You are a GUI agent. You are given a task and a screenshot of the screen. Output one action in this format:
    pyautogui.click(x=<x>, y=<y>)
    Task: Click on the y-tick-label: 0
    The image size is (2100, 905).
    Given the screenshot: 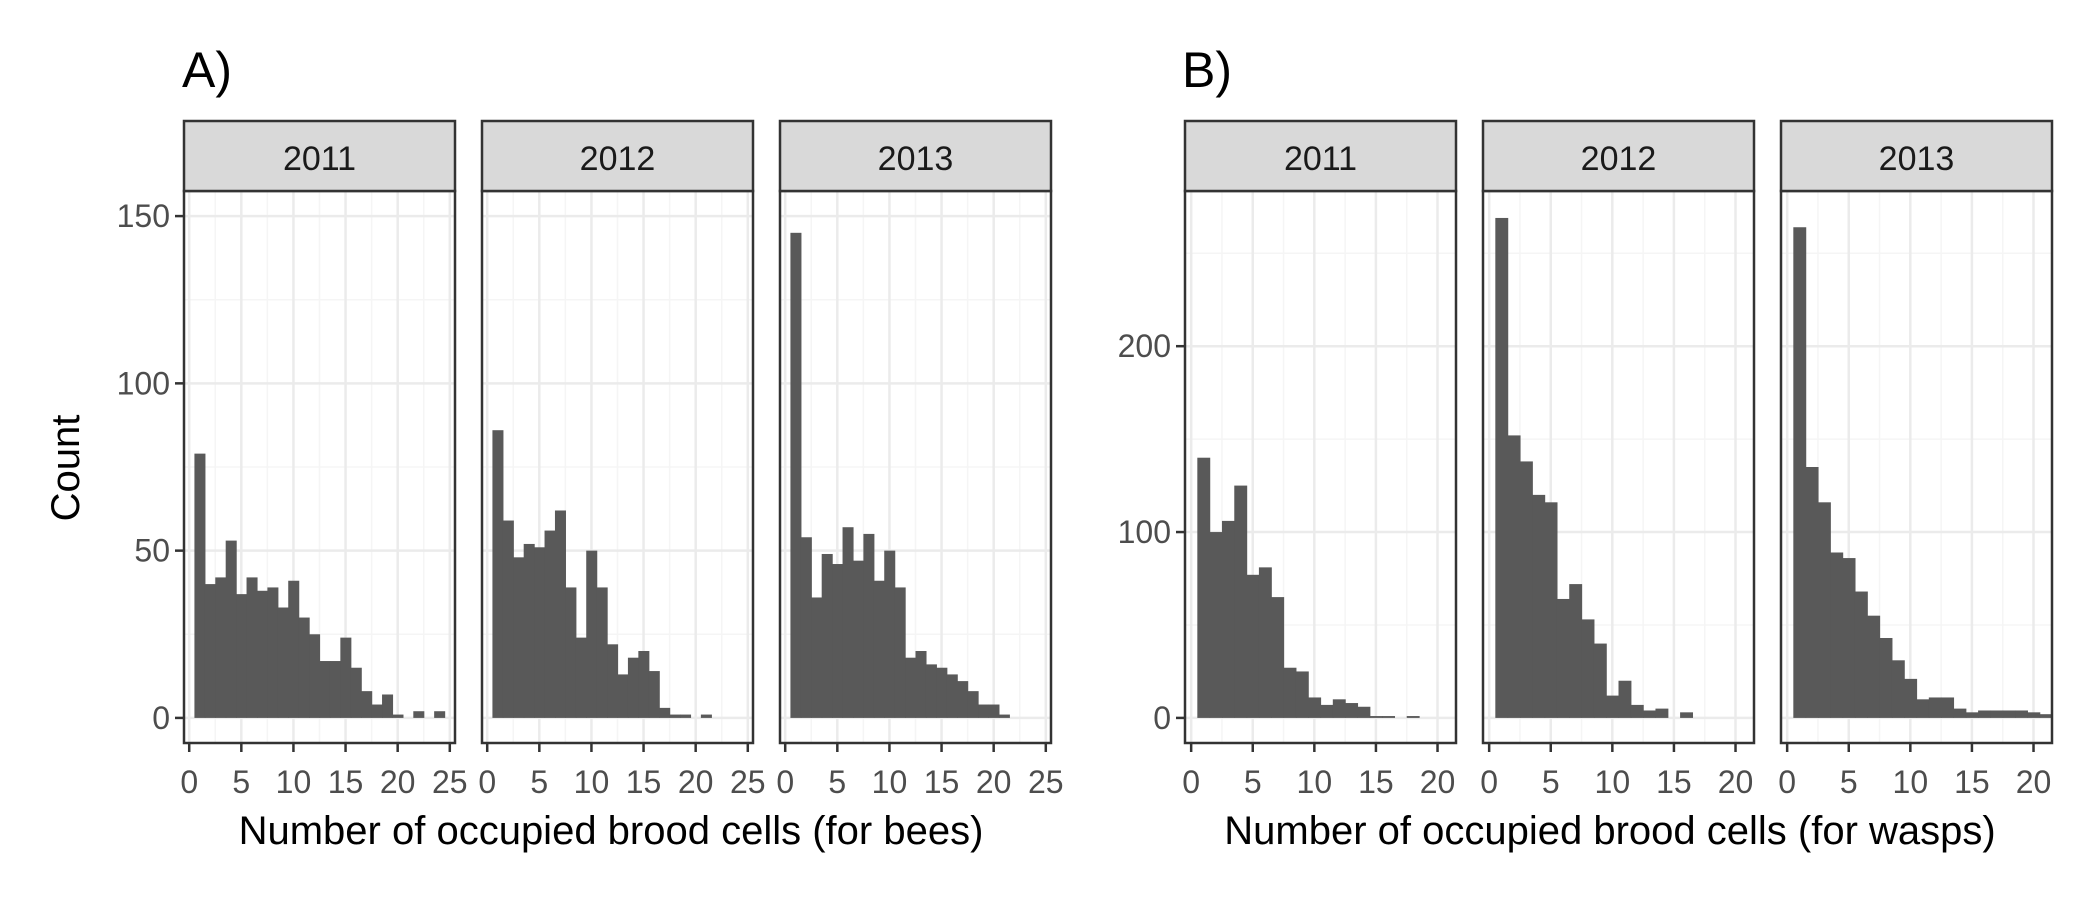 What is the action you would take?
    pyautogui.click(x=161, y=718)
    